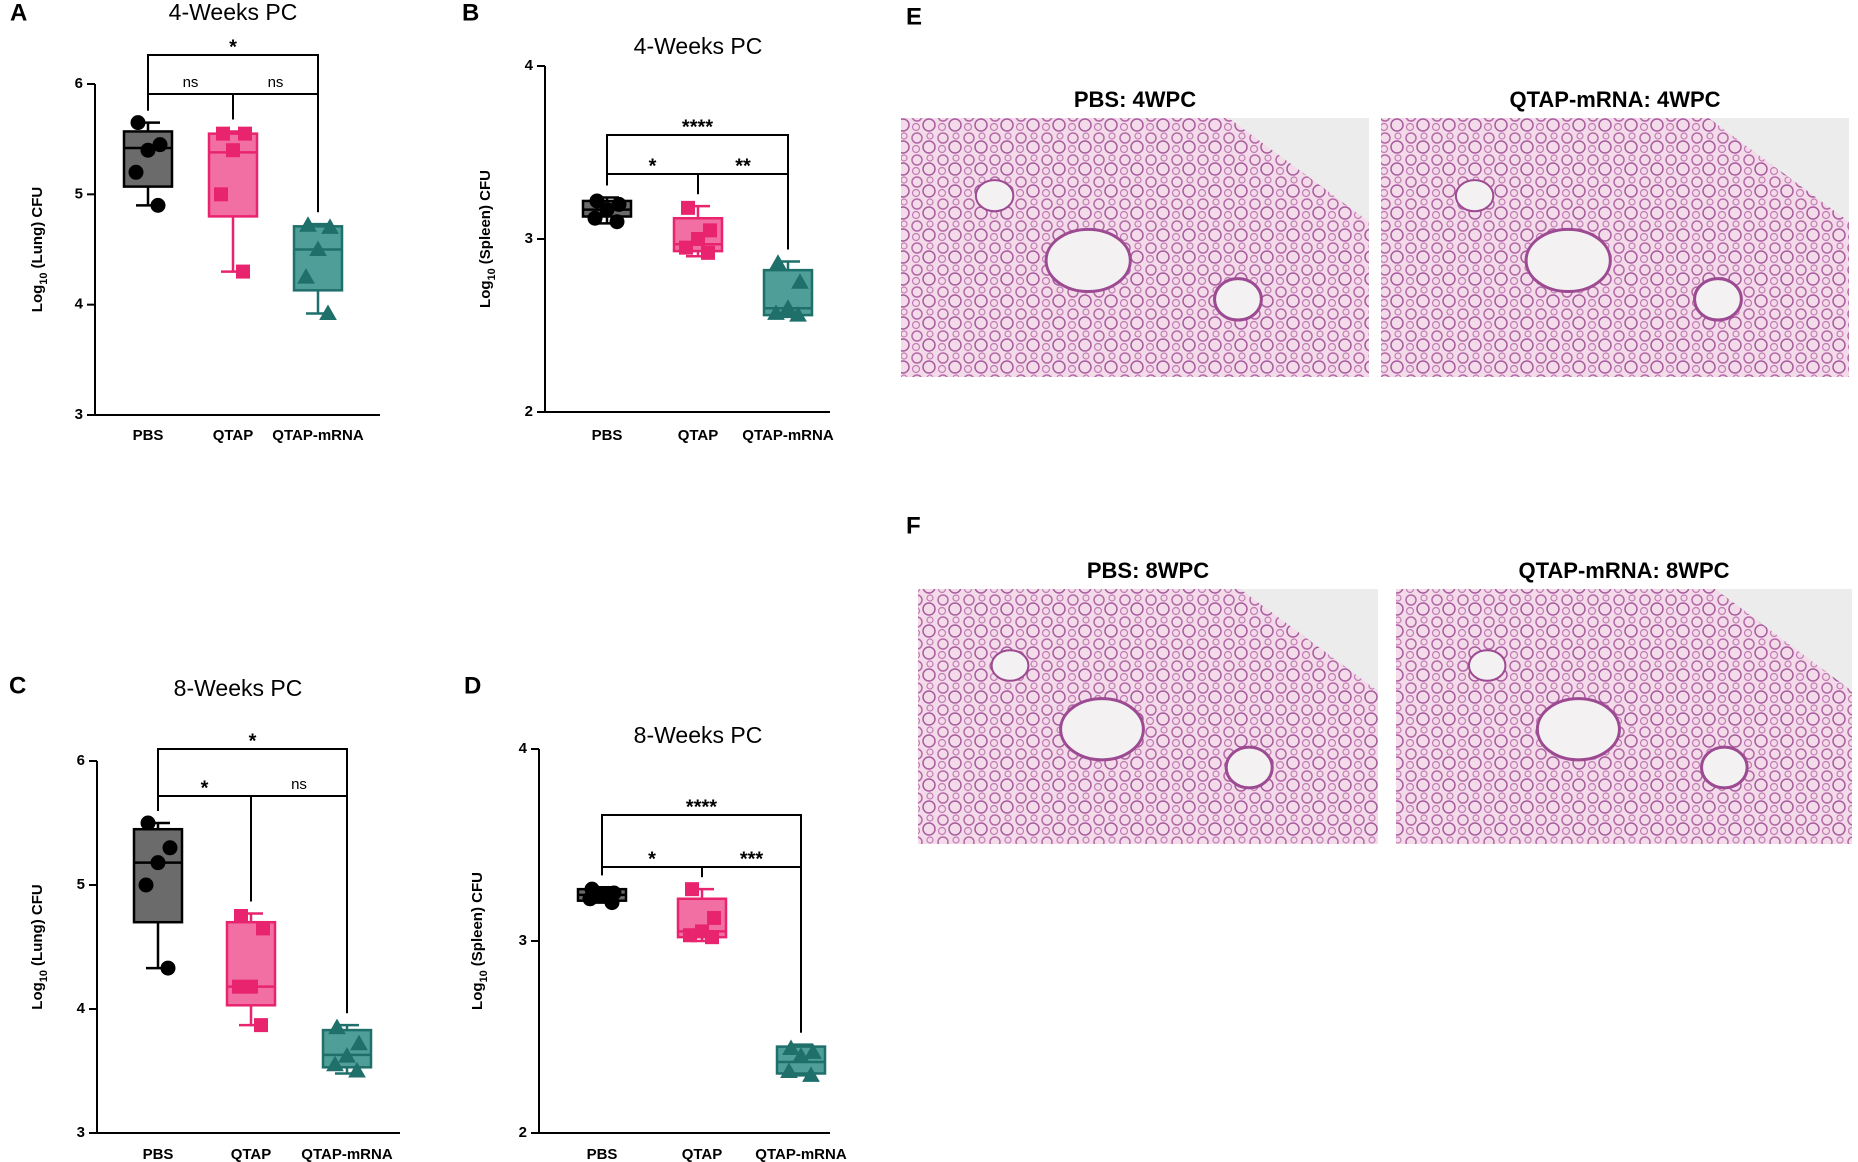  Describe the element at coordinates (470, 13) in the screenshot. I see `panel-label: B` at that location.